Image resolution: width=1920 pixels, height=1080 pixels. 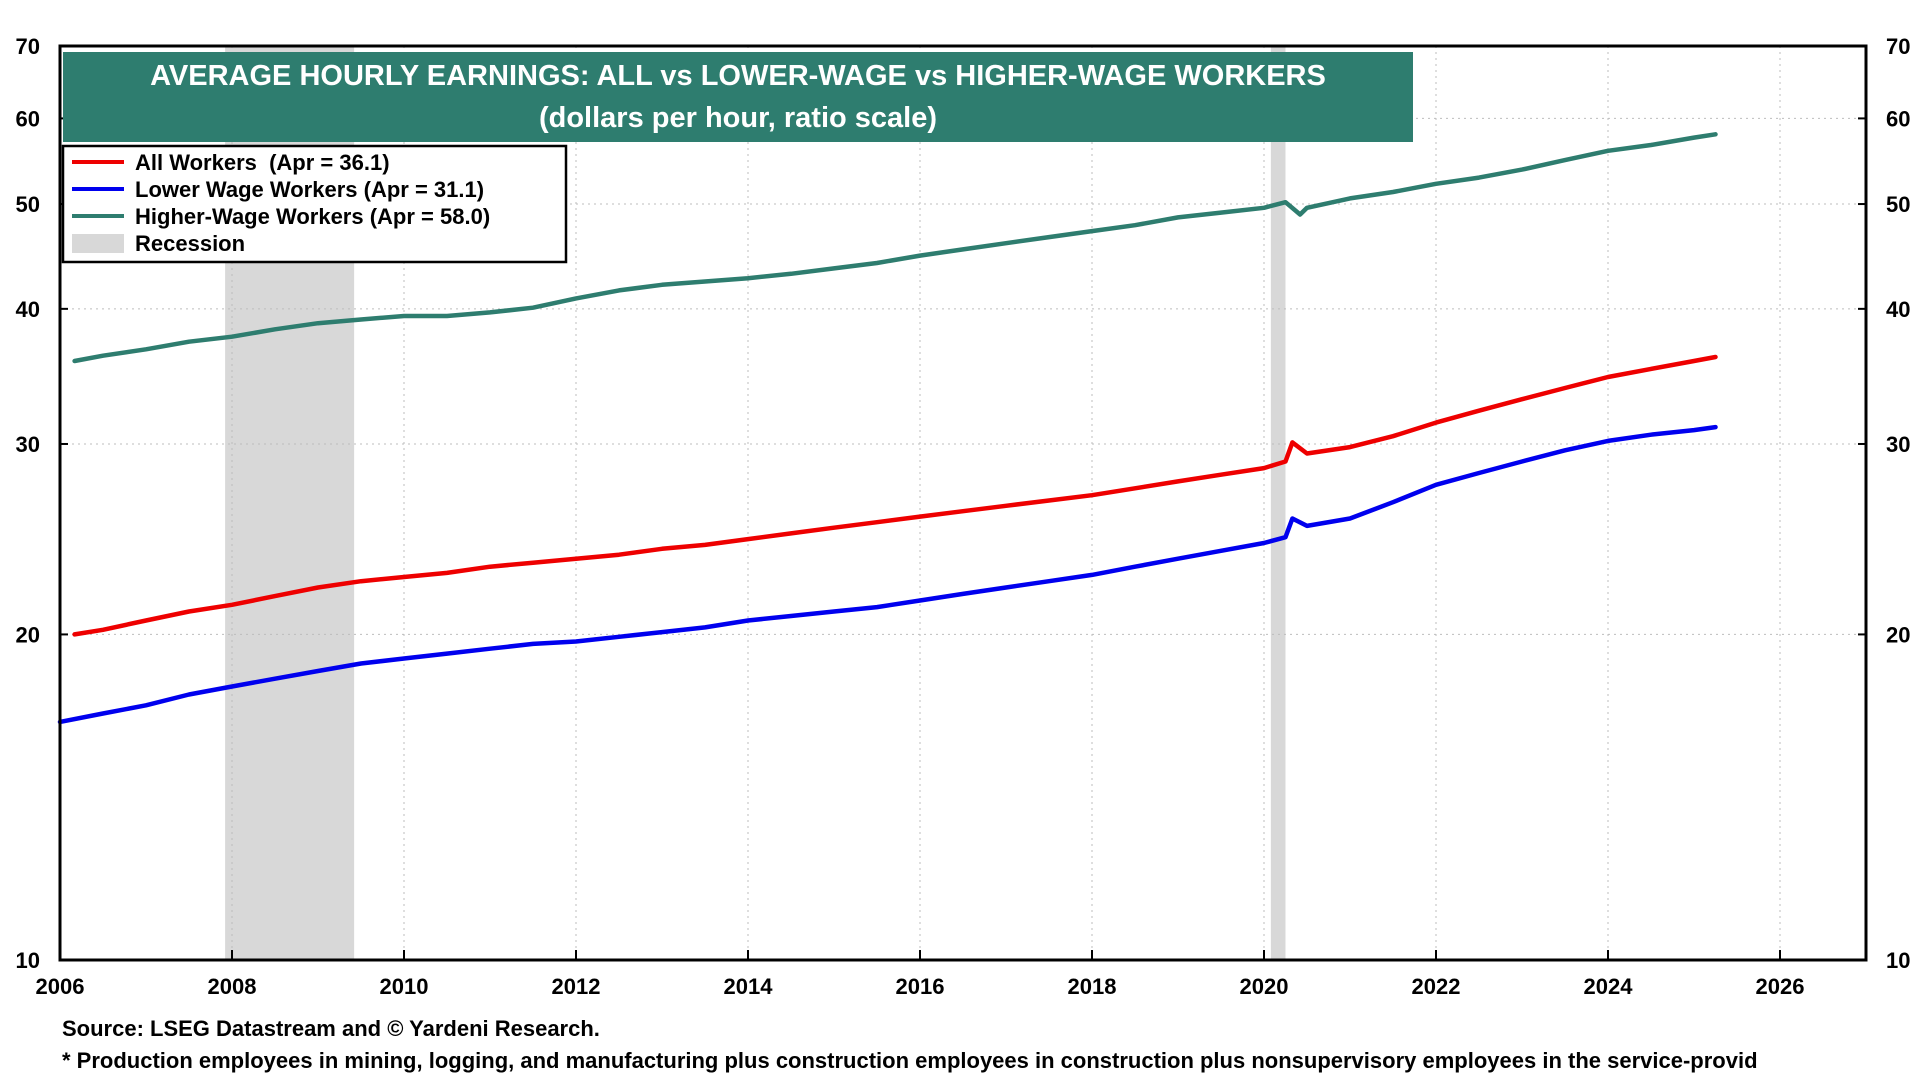 What do you see at coordinates (60, 986) in the screenshot?
I see `x-tick-label: 2006` at bounding box center [60, 986].